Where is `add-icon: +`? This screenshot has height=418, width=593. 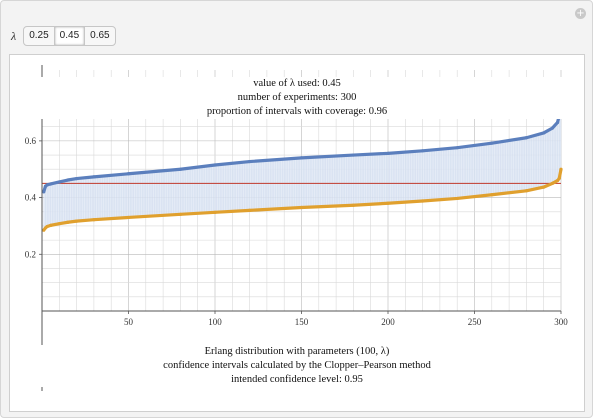 add-icon: + is located at coordinates (580, 13).